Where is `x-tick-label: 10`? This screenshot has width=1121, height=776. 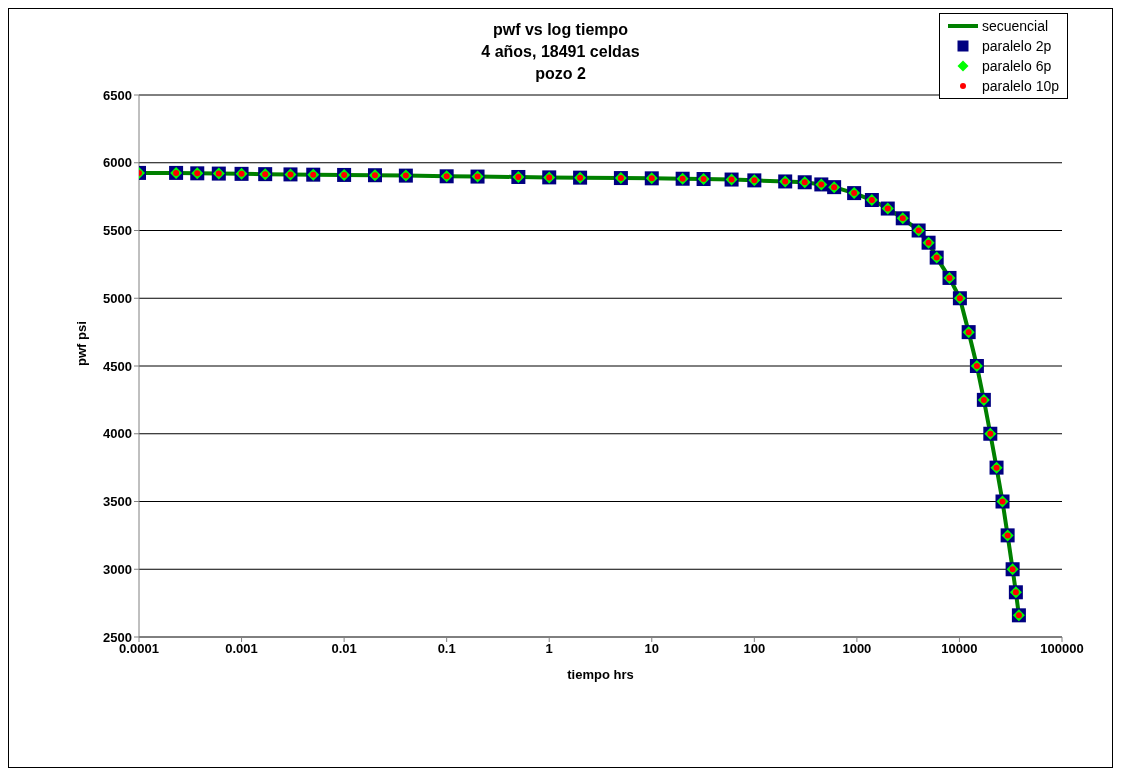 x-tick-label: 10 is located at coordinates (652, 649).